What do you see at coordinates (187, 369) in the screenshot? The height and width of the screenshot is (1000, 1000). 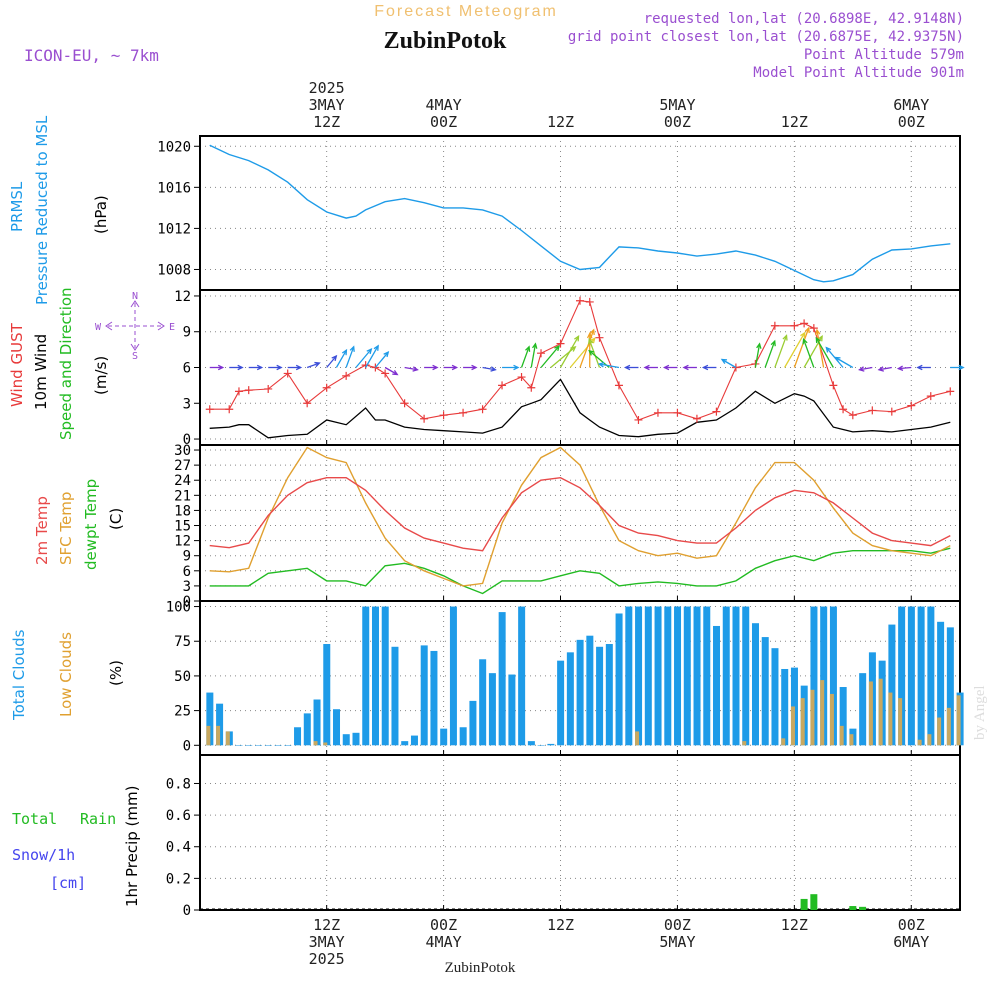 I see `wind-ytick-label: 6` at bounding box center [187, 369].